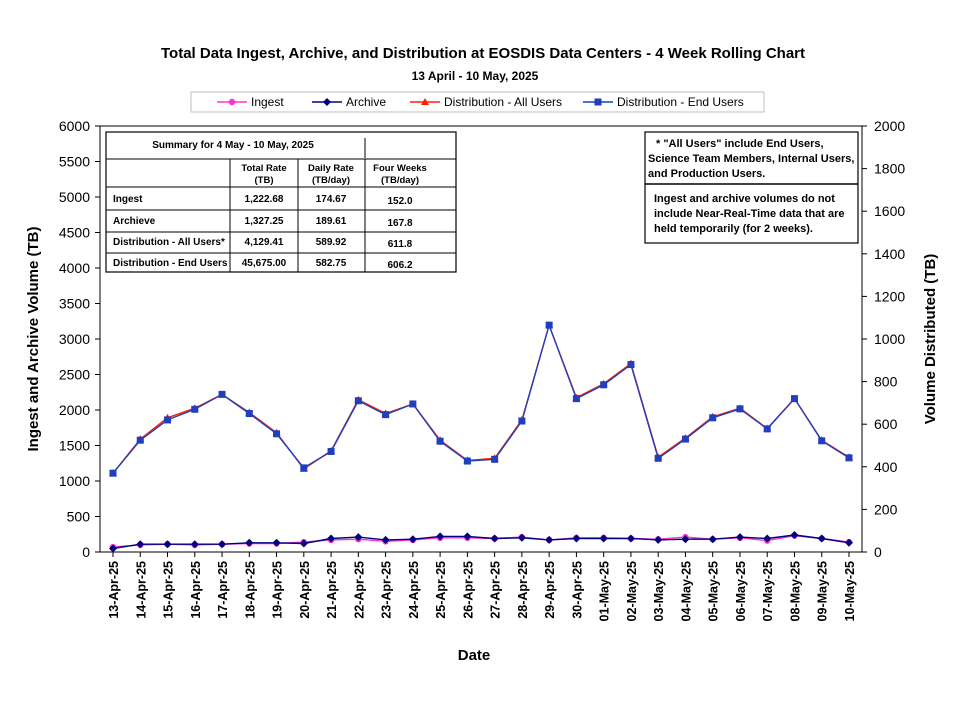  I want to click on summary-box, so click(281, 202).